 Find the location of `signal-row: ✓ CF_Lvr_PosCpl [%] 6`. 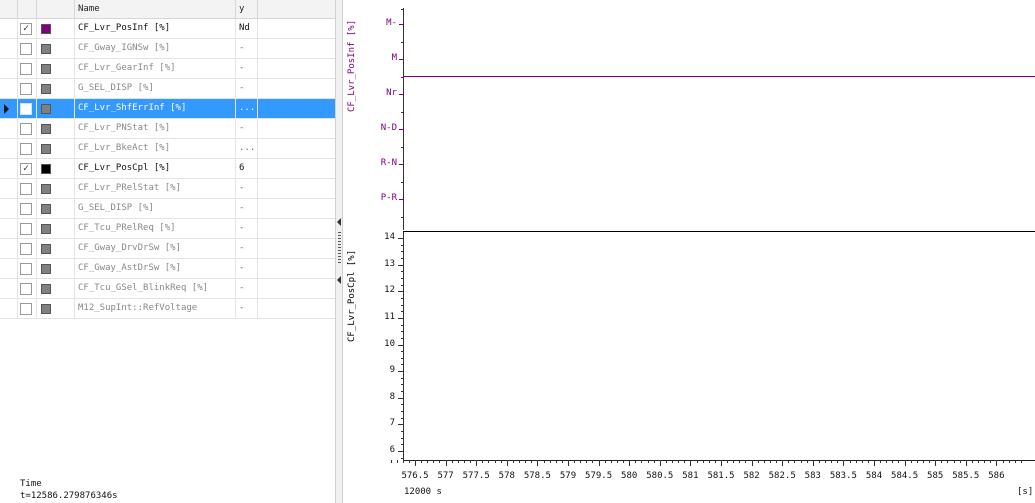

signal-row: ✓ CF_Lvr_PosCpl [%] 6 is located at coordinates (167, 169).